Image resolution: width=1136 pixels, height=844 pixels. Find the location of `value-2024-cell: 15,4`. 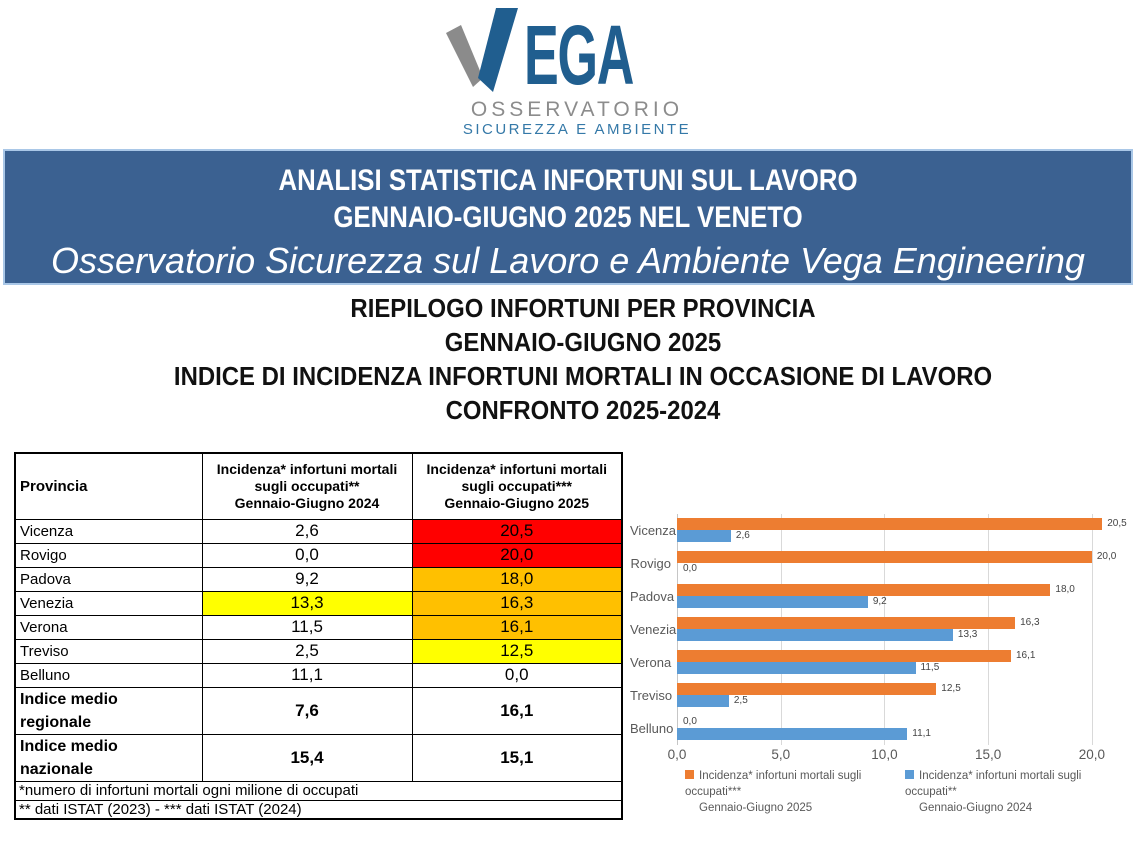

value-2024-cell: 15,4 is located at coordinates (307, 757).